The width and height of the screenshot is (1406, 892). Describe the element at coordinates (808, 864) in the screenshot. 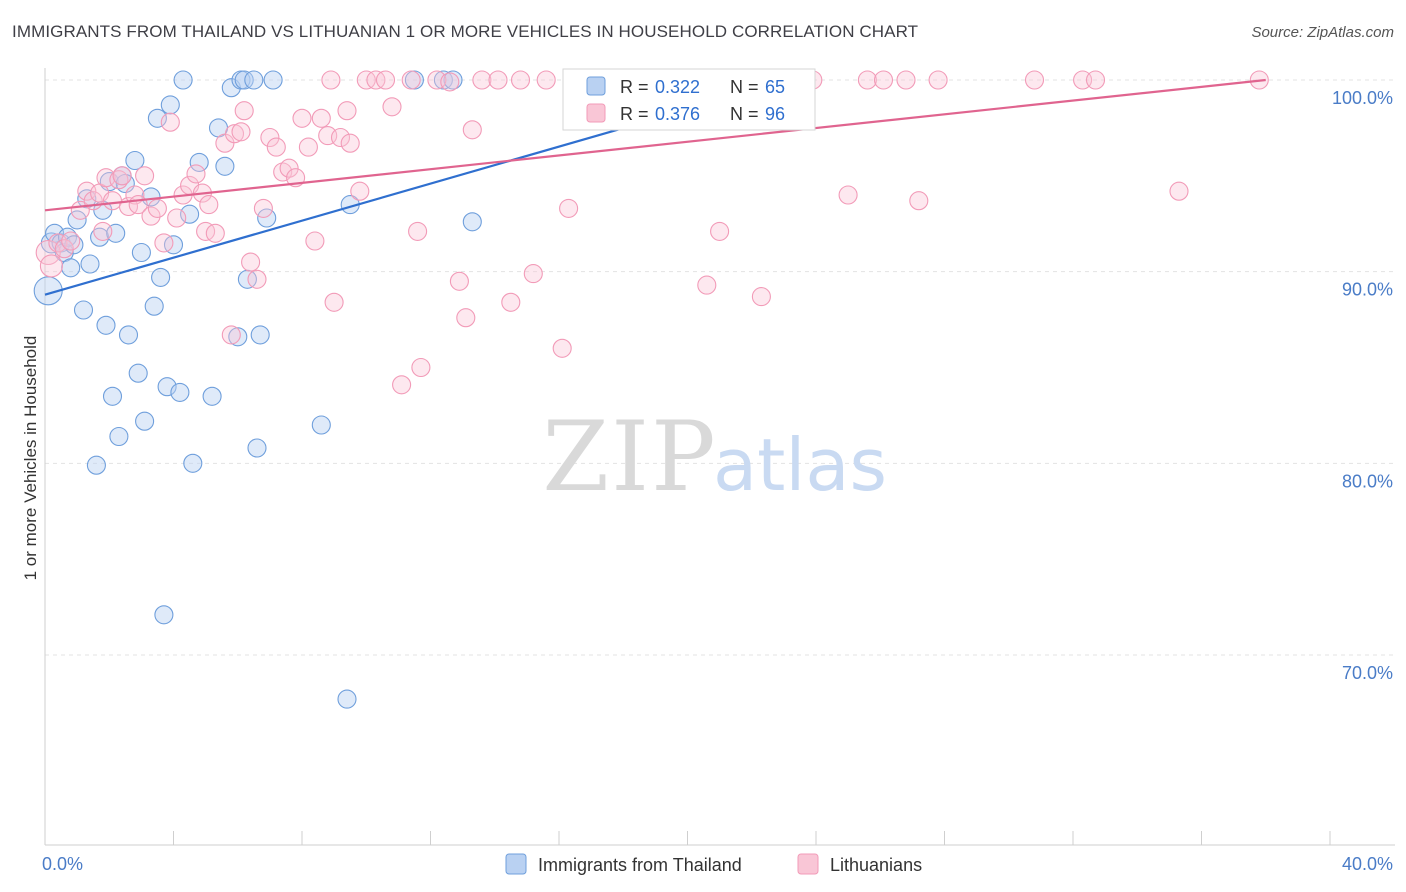

I see `bottom-swatch-lithuanians` at that location.